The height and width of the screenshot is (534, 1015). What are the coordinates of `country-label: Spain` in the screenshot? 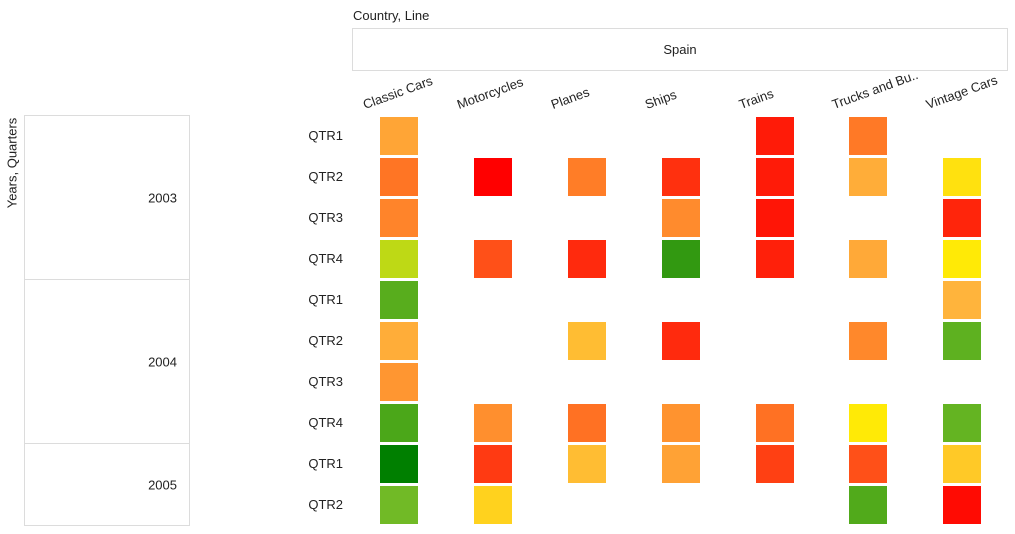 It's located at (680, 49).